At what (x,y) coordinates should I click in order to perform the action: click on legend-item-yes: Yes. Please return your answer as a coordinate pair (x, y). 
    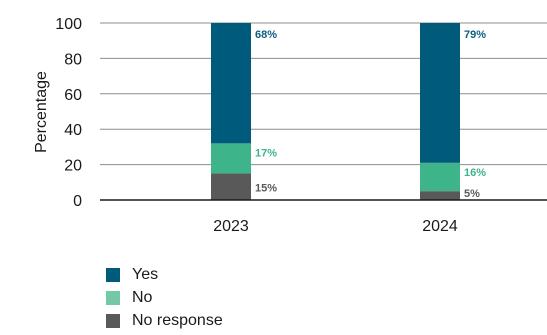
    Looking at the image, I should click on (164, 274).